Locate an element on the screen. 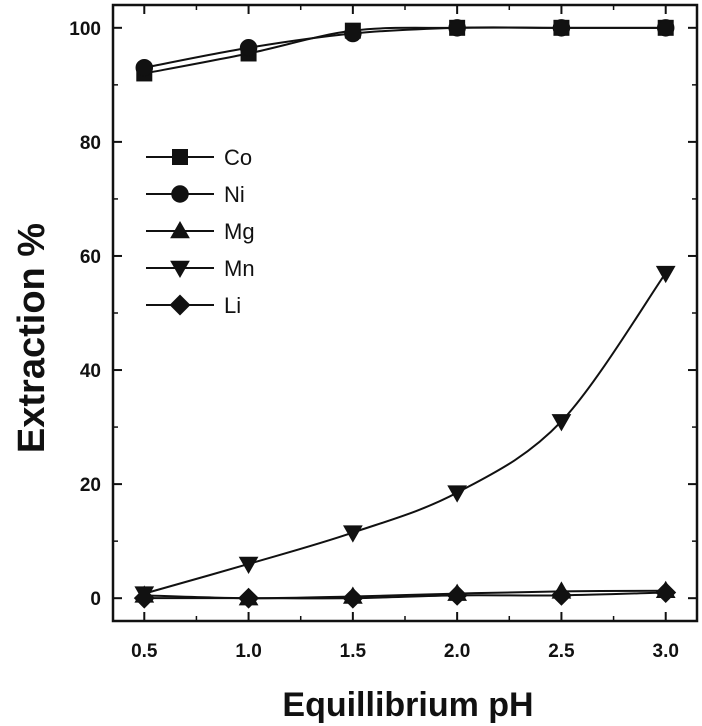 The height and width of the screenshot is (726, 702). legend-label-co: Co is located at coordinates (238, 157).